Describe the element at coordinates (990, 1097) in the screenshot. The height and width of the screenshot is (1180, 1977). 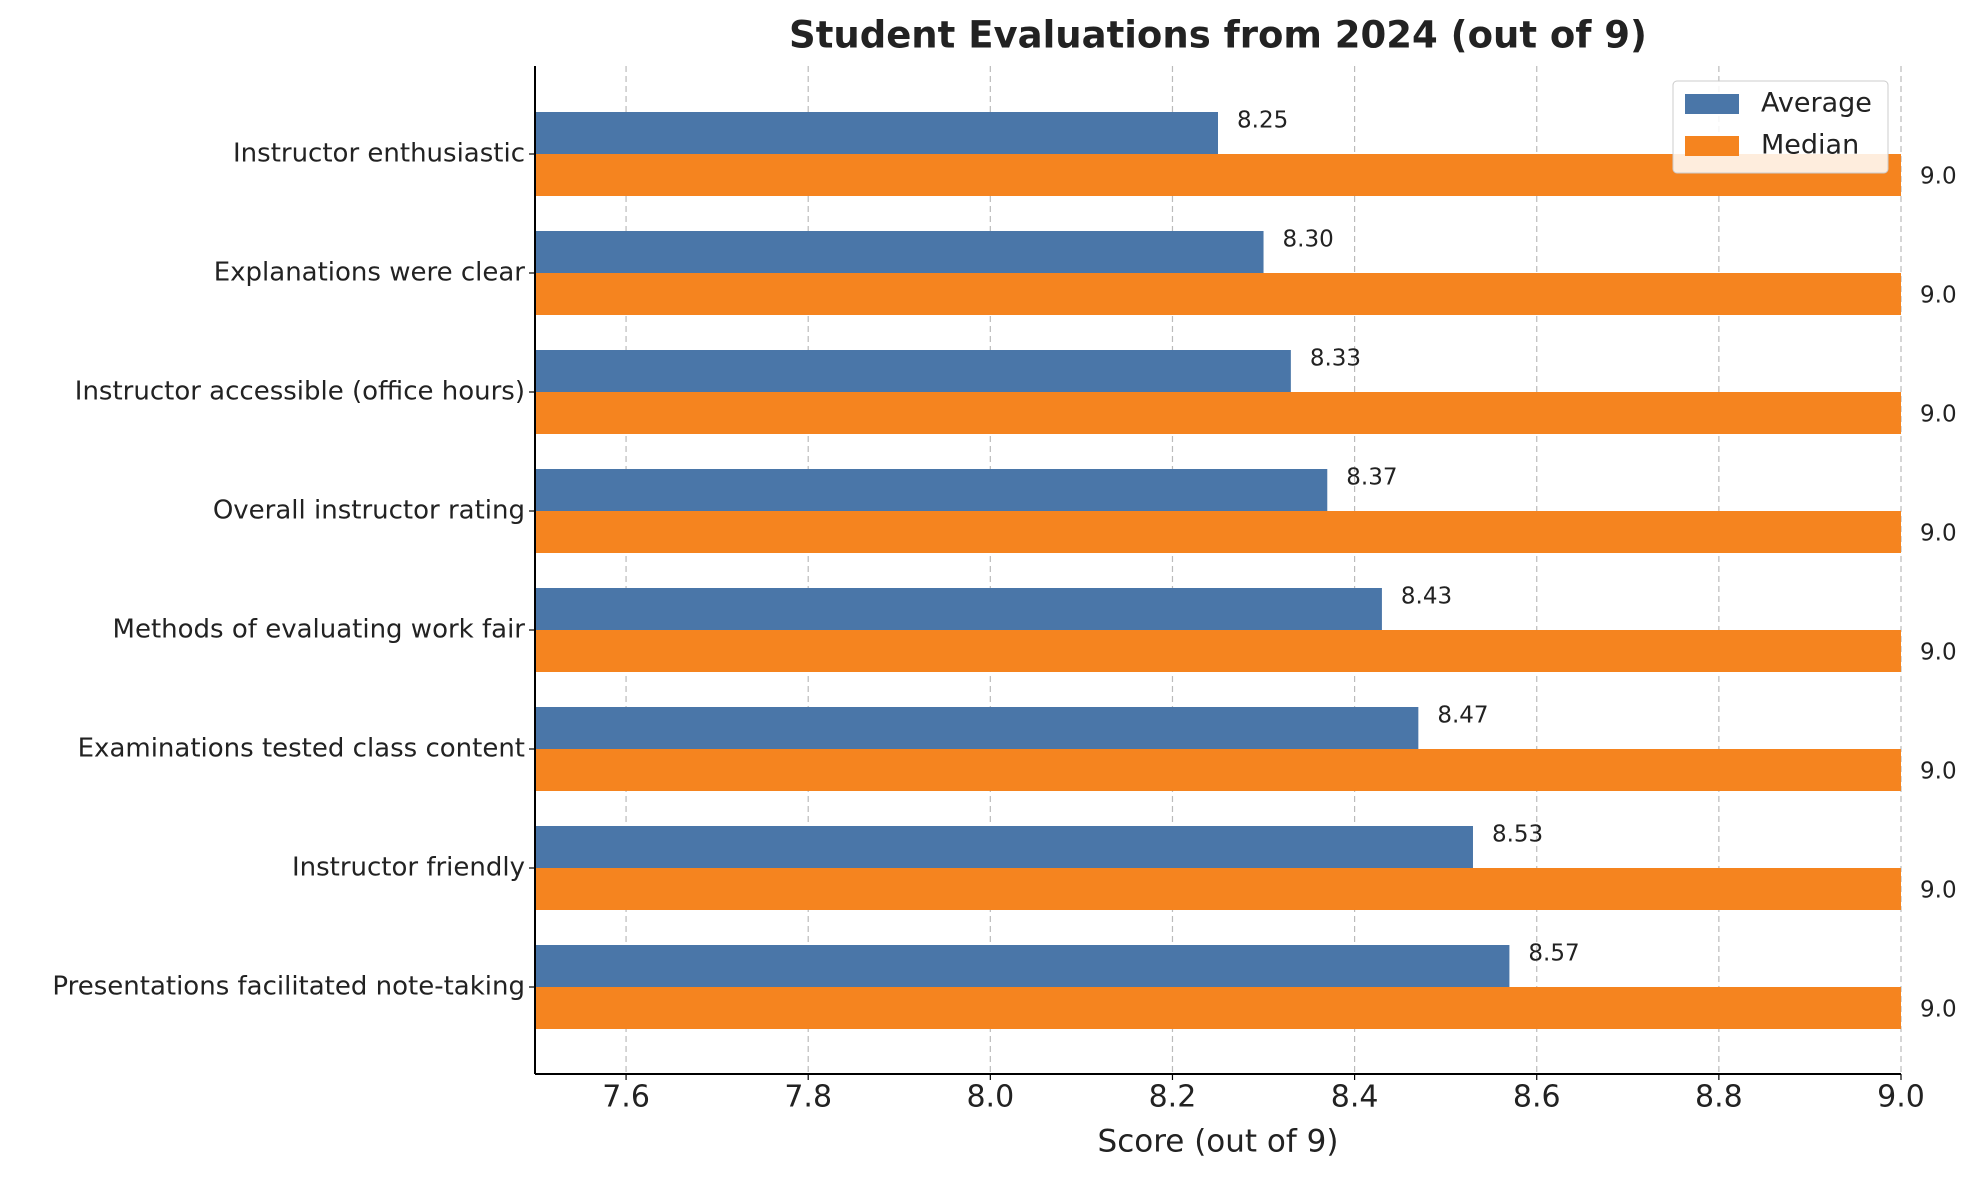
I see `x-tick-label: 8.0` at that location.